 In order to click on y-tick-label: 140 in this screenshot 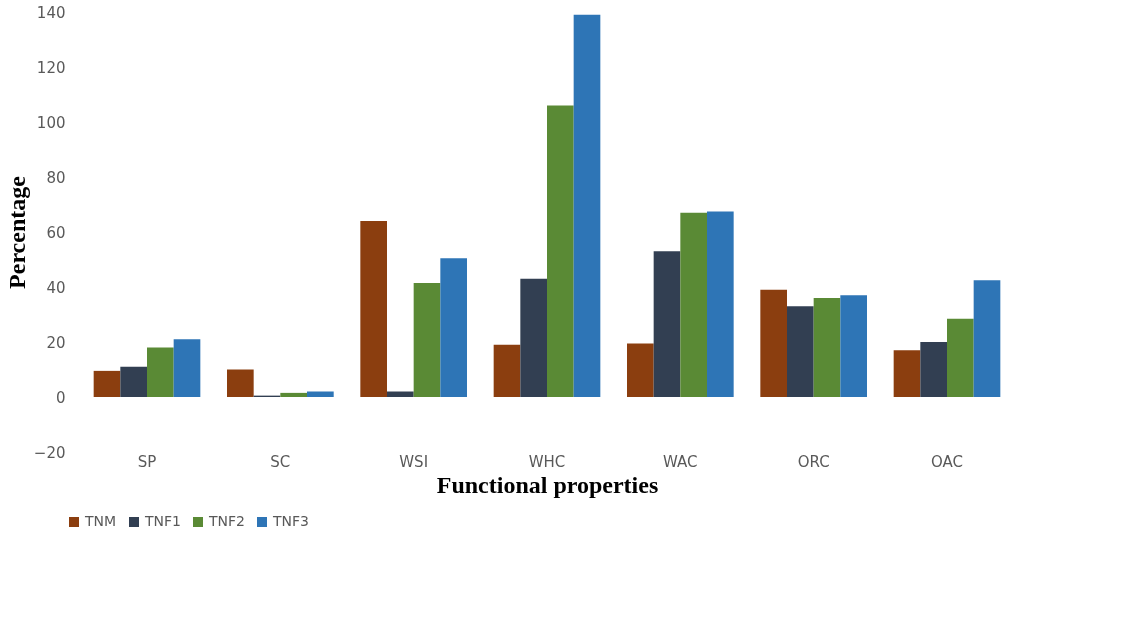, I will do `click(51, 12)`.